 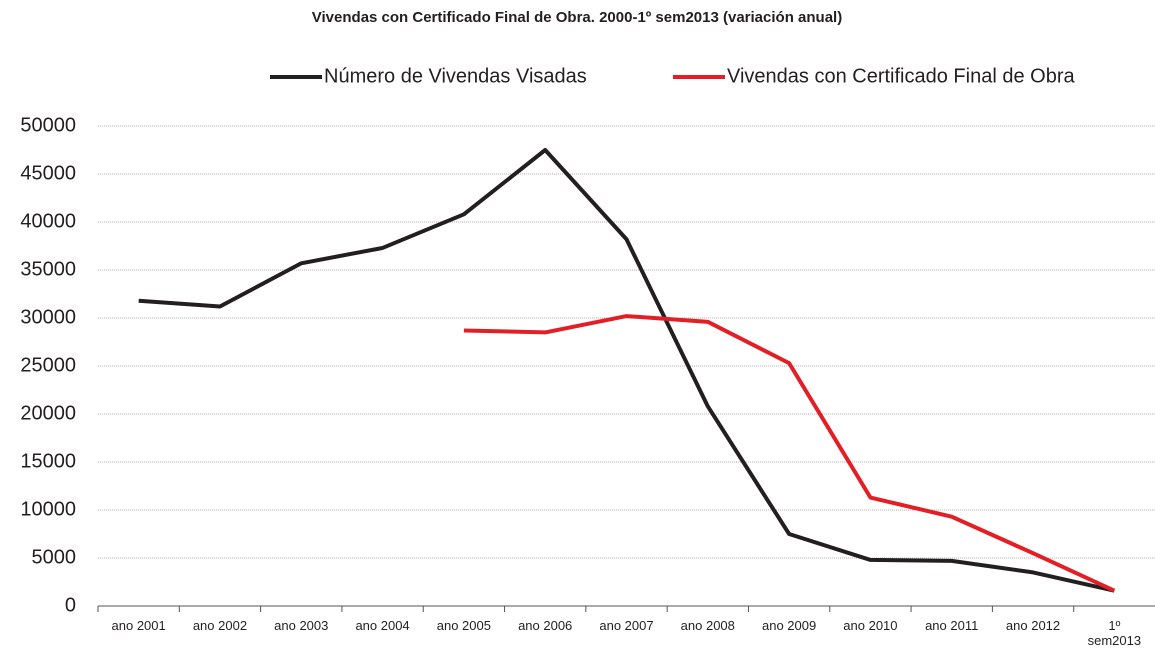 I want to click on x-tick-label: ano 2007, so click(x=626, y=625).